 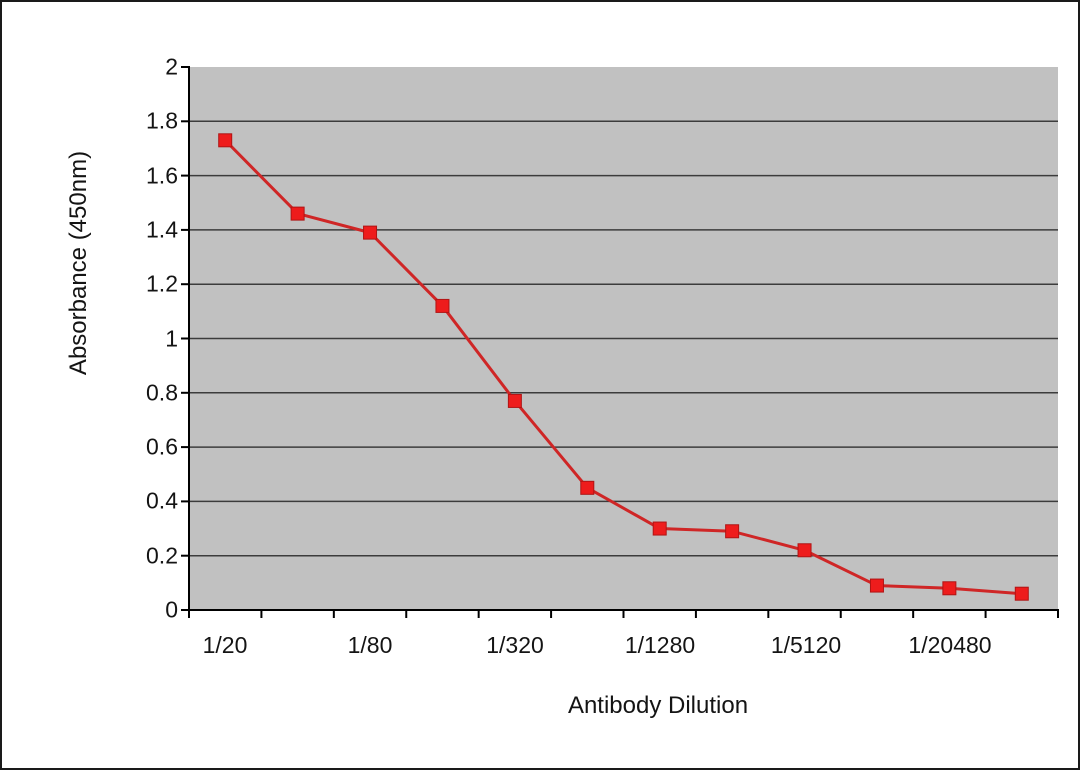 What do you see at coordinates (162, 283) in the screenshot?
I see `y-tick-label: 1.2` at bounding box center [162, 283].